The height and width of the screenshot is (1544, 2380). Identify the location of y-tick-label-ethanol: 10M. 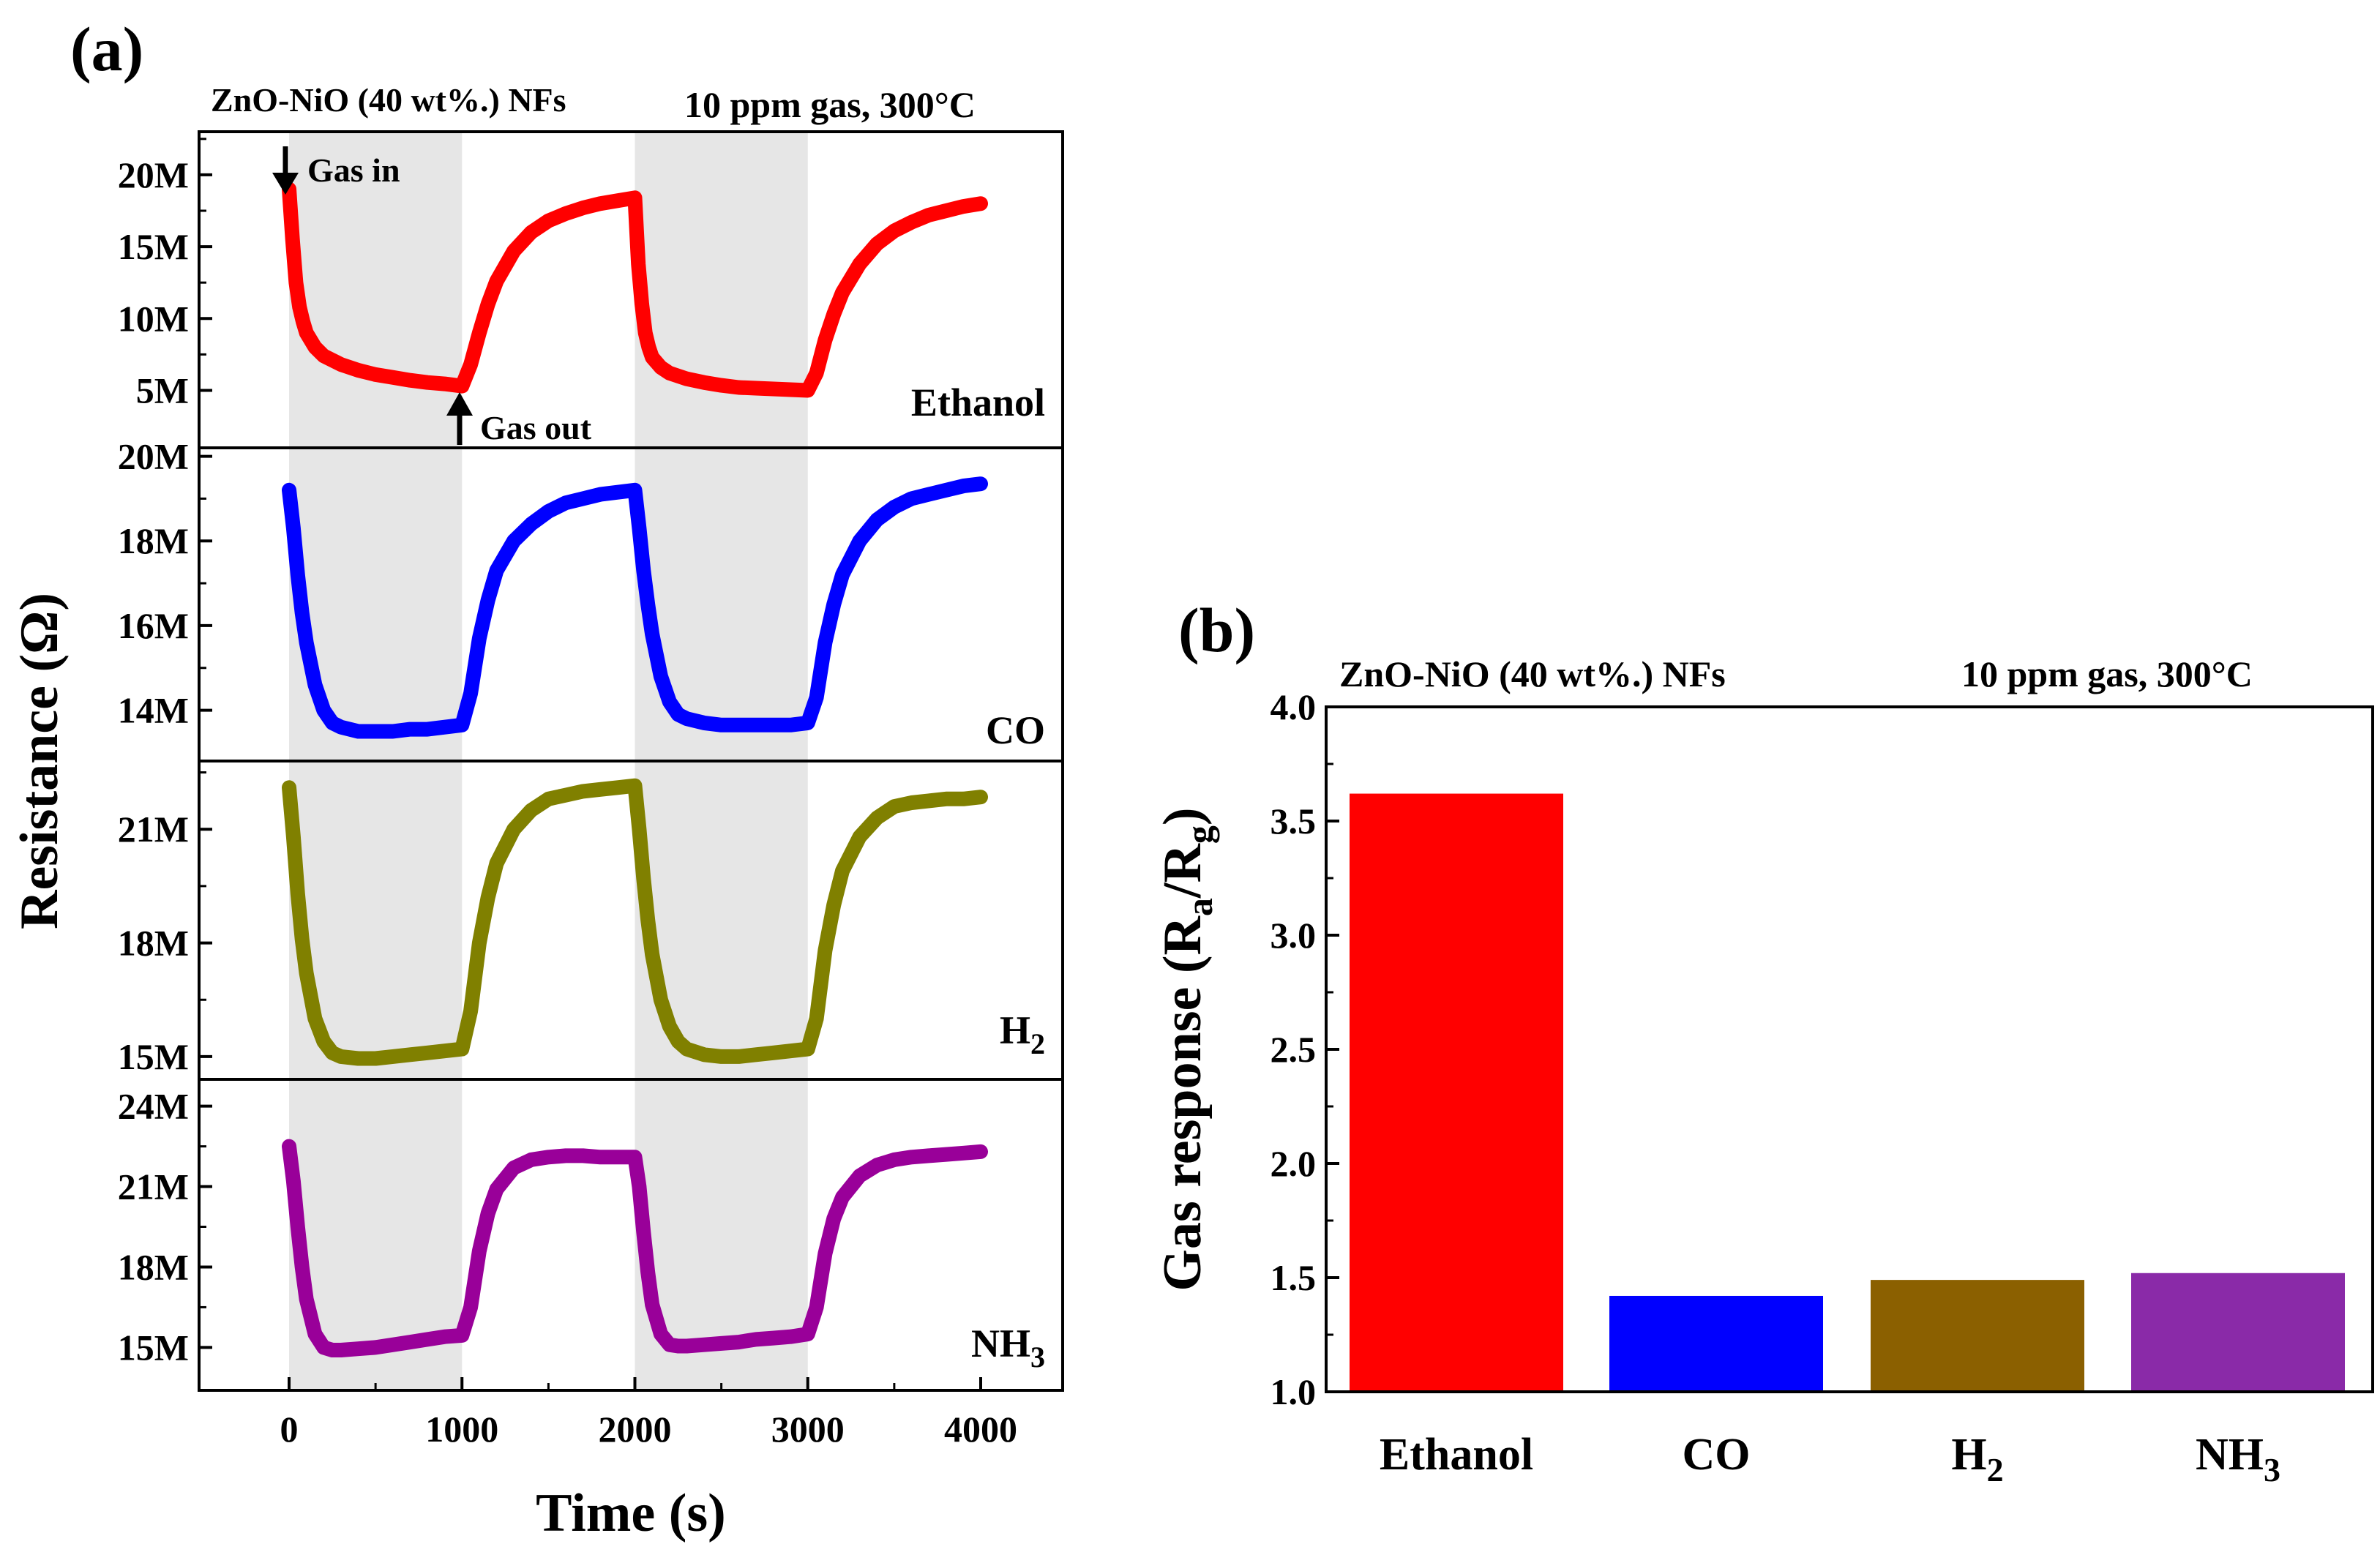
(153, 318).